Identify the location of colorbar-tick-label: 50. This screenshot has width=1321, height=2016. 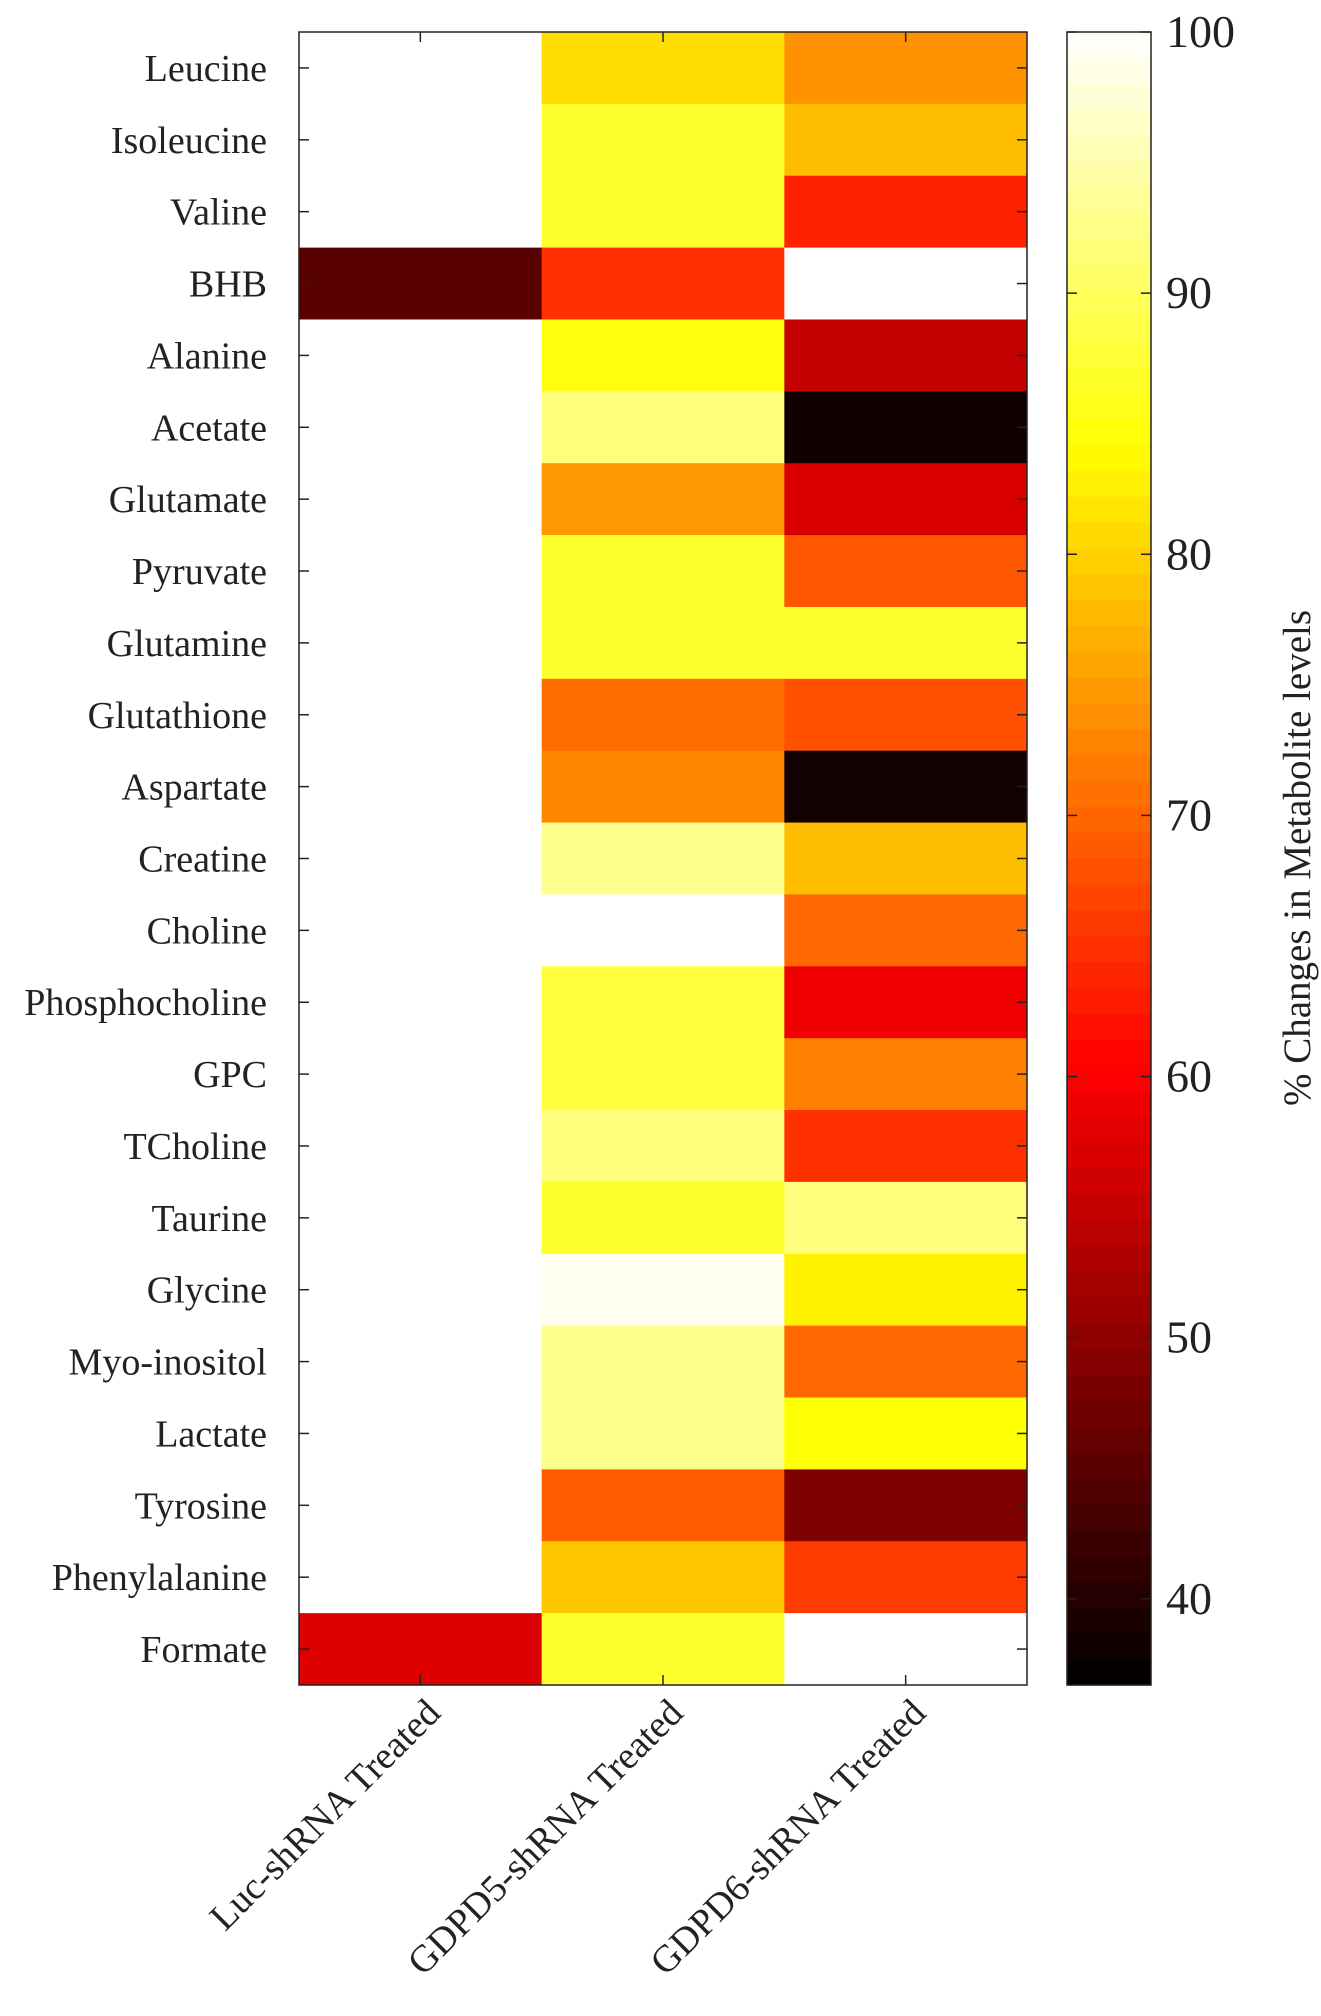
(1189, 1337).